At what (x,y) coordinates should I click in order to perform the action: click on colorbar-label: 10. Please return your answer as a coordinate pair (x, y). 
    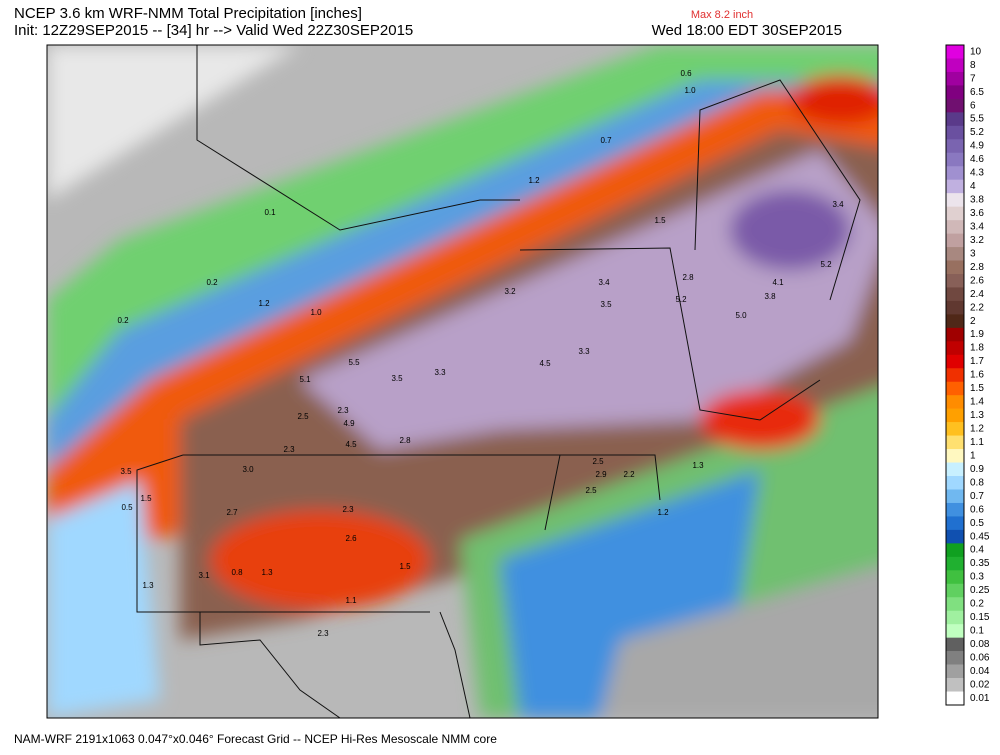
    Looking at the image, I should click on (976, 51).